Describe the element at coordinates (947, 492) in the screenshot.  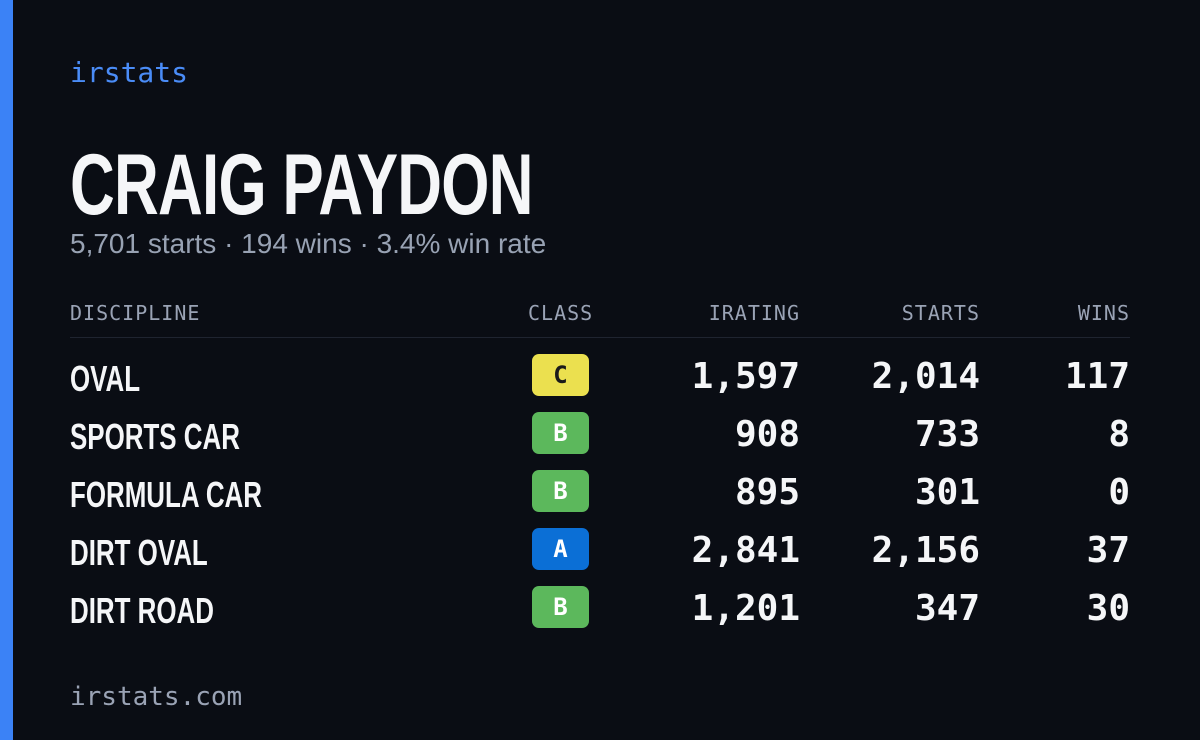
I see `starts: 301` at that location.